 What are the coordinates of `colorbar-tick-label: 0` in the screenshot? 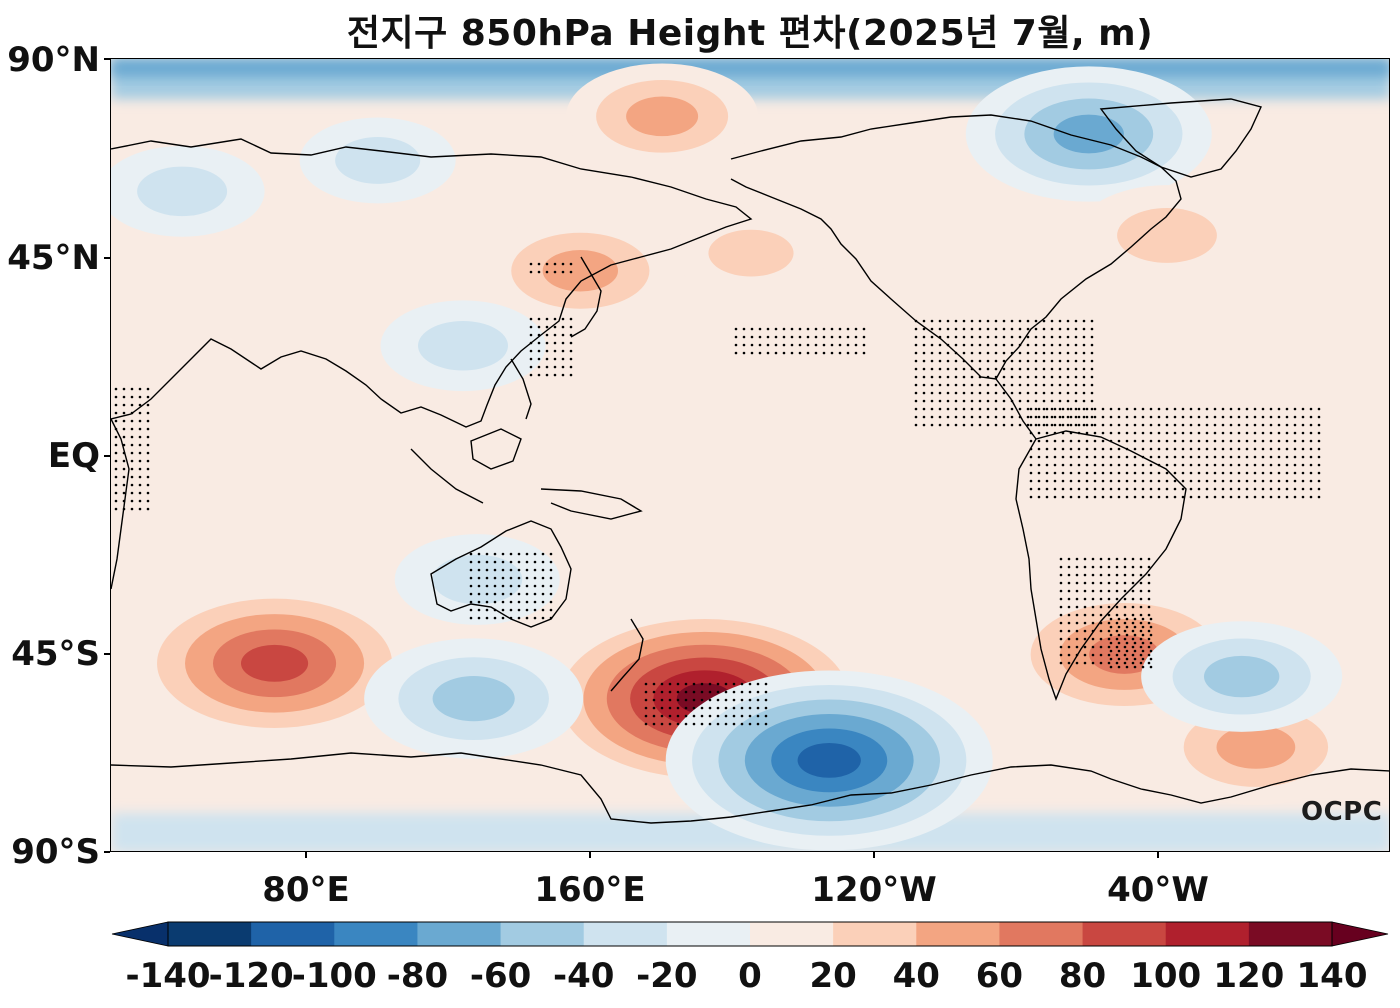 It's located at (750, 976).